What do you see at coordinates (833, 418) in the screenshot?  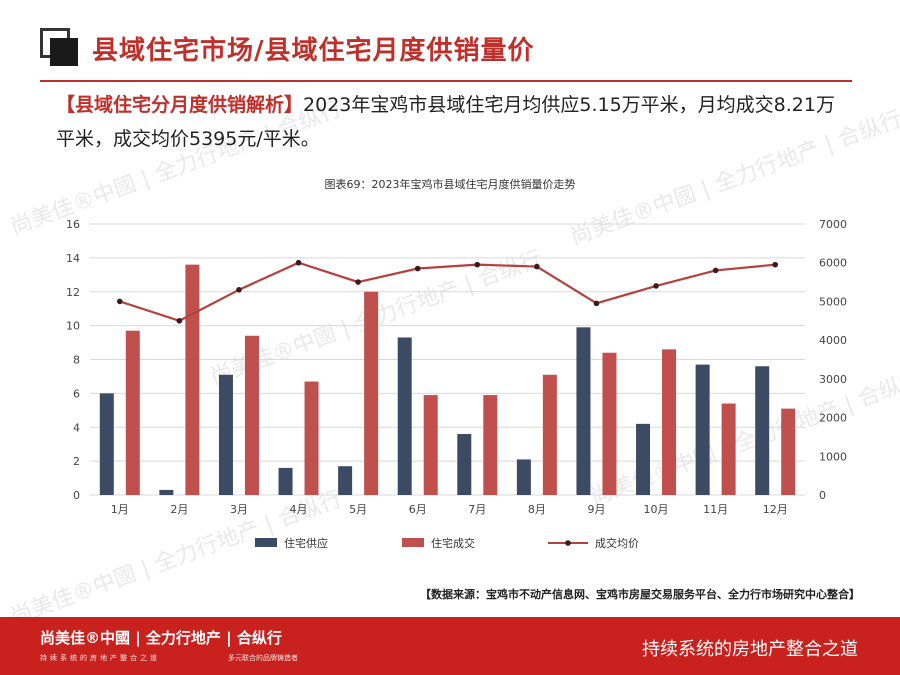 I see `y-tick-label-right: 2000` at bounding box center [833, 418].